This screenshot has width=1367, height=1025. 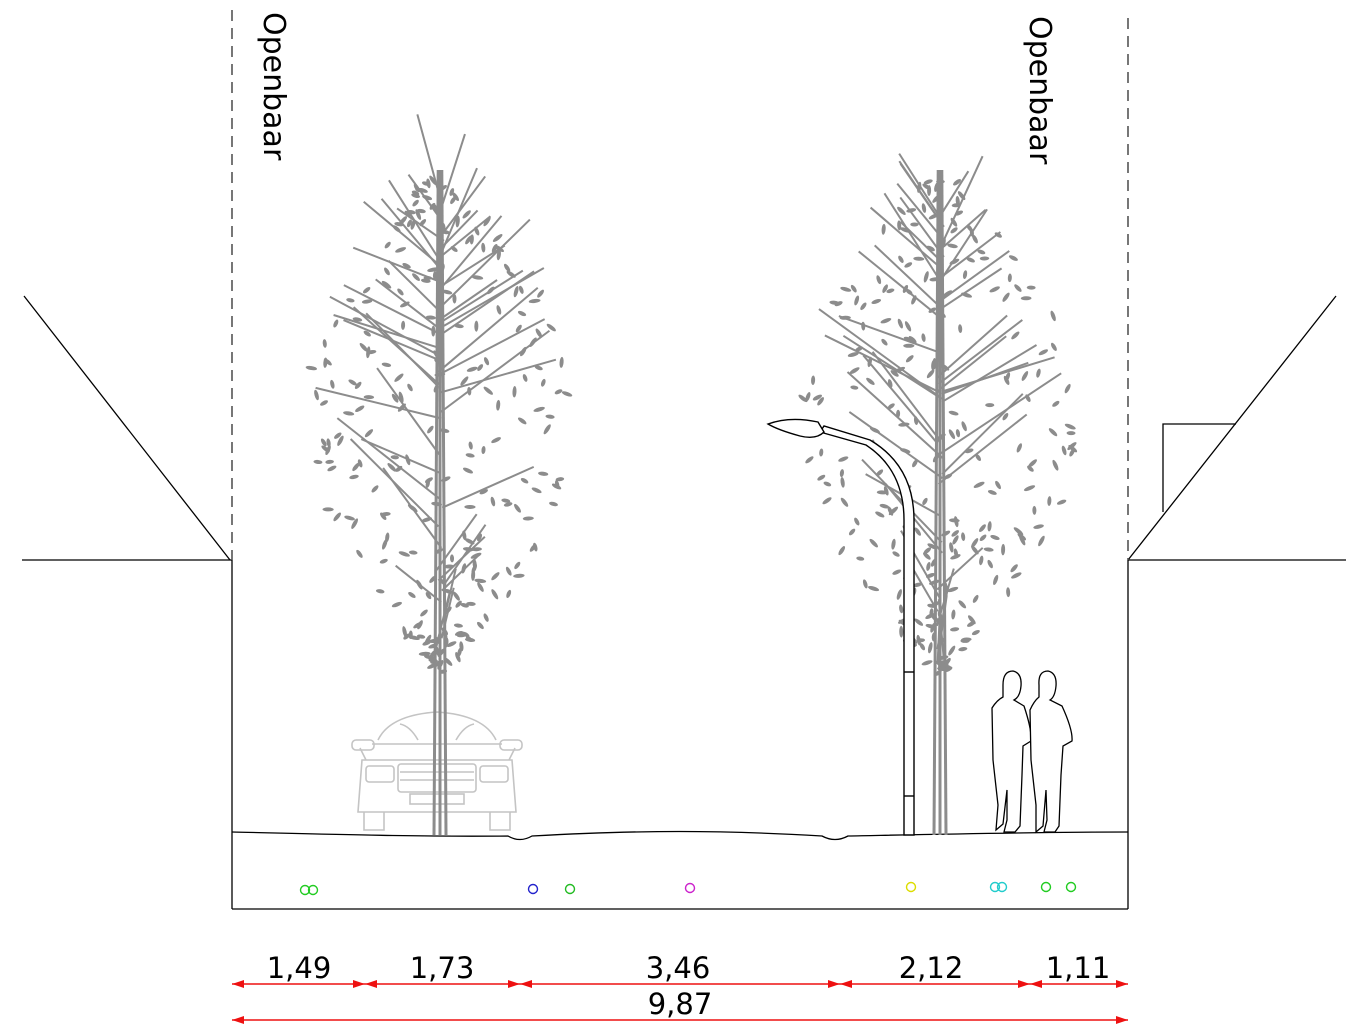 I want to click on cable-ducts, so click(x=688, y=888).